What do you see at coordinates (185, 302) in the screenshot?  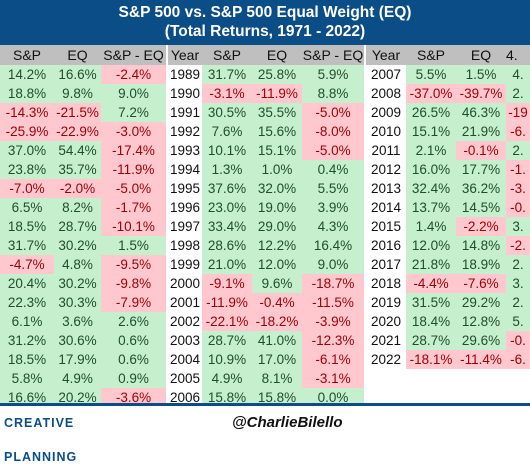 I see `year-cell: 2001` at bounding box center [185, 302].